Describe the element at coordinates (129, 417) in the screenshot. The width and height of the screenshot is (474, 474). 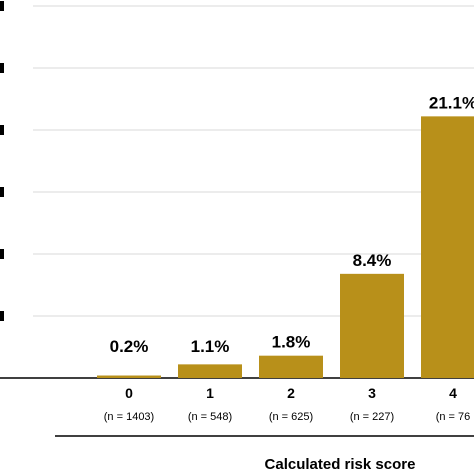
I see `sample-size-label: (n = 1403)` at that location.